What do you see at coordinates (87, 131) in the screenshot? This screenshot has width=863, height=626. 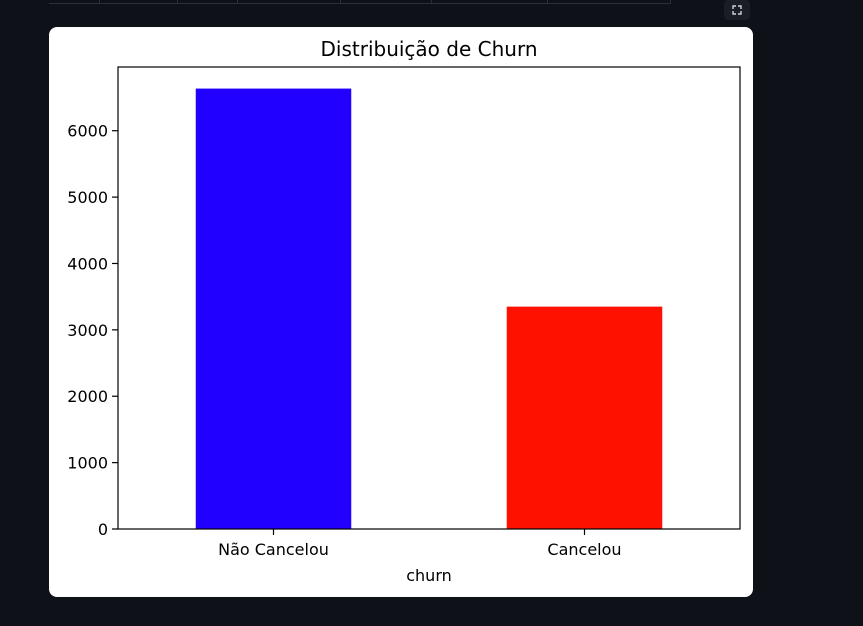 I see `y-tick-label-6: 6000` at bounding box center [87, 131].